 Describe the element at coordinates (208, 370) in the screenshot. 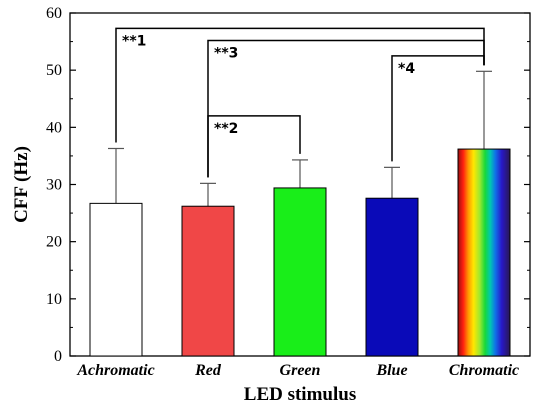

I see `x-tick-label: Red` at that location.